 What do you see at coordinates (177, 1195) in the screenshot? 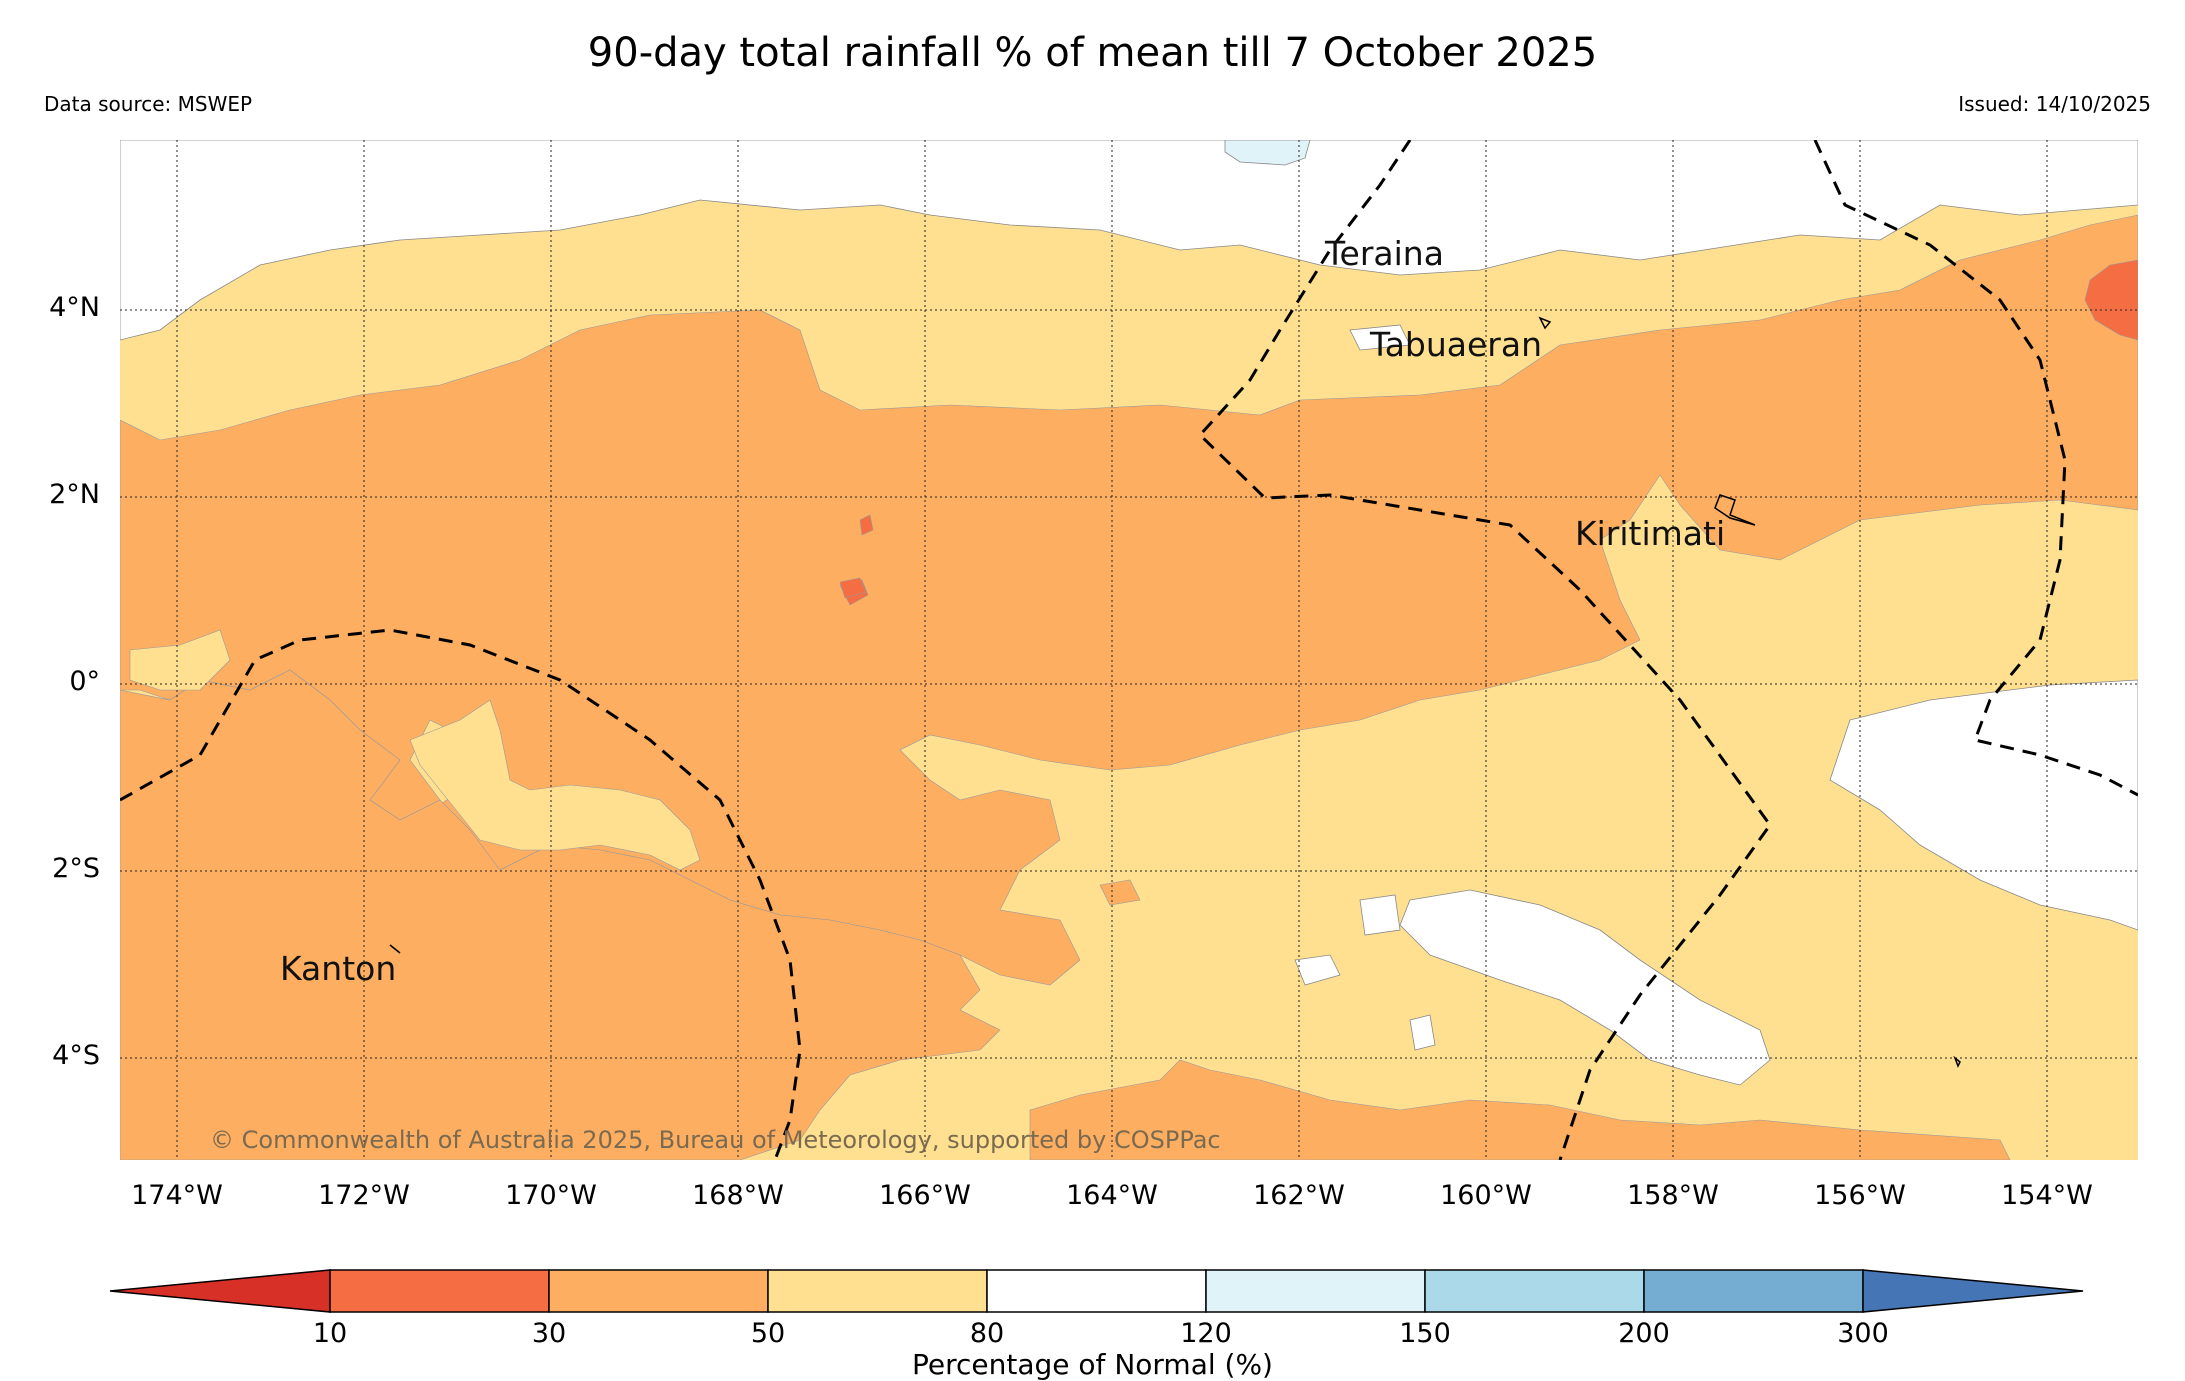
I see `lon-label-174w: 174°W` at bounding box center [177, 1195].